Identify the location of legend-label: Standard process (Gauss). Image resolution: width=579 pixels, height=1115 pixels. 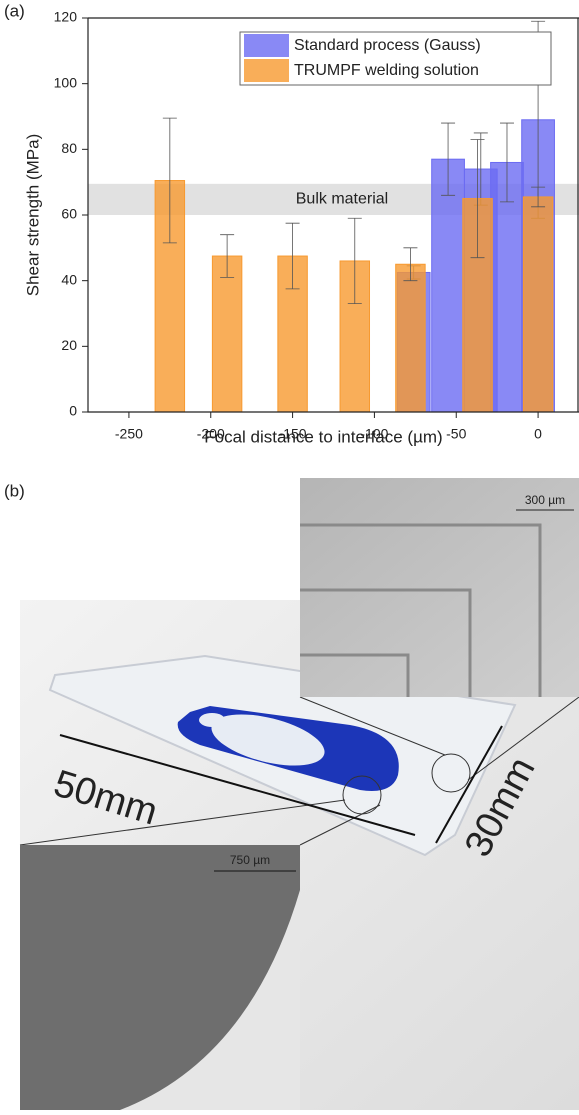
(387, 45).